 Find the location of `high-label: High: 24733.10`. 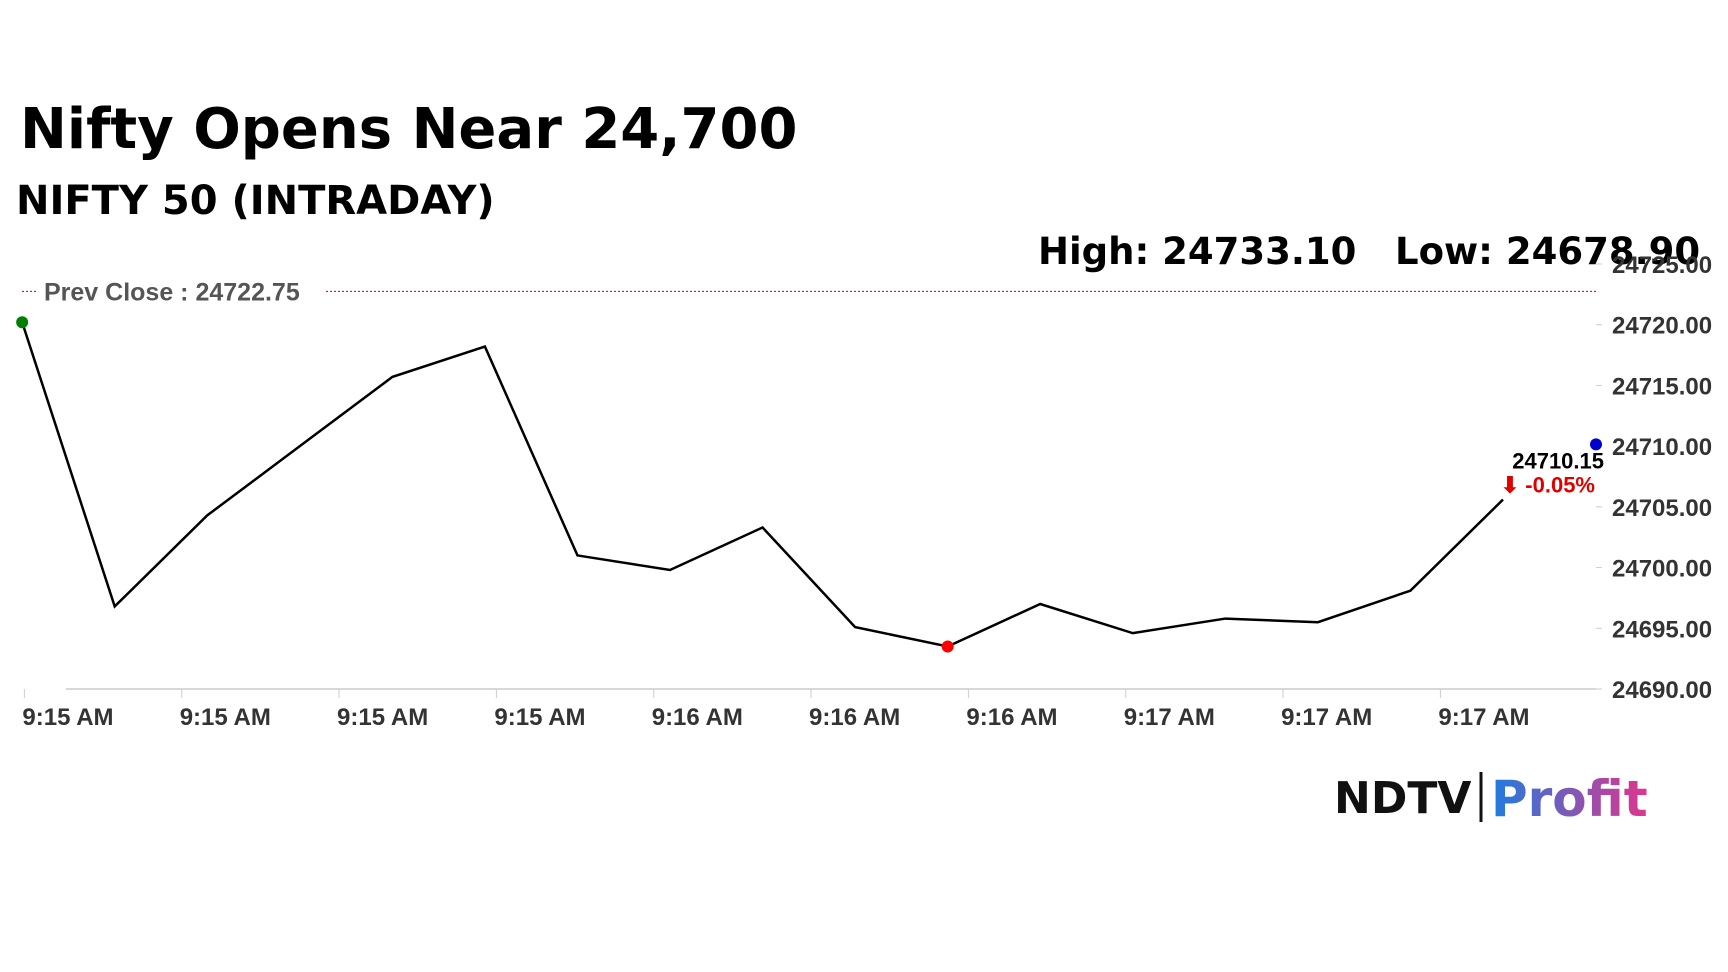

high-label: High: 24733.10 is located at coordinates (1197, 251).